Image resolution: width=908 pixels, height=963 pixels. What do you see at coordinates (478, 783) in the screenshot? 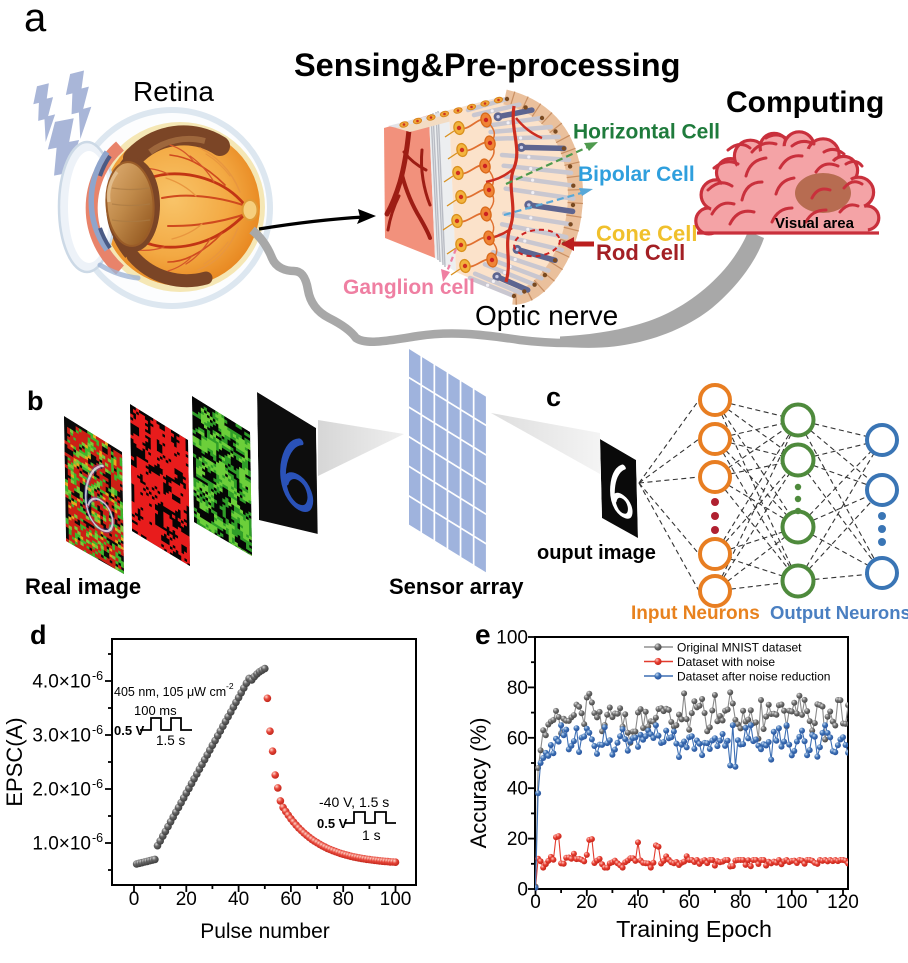
I see `svg-text: Accuracy (%)` at bounding box center [478, 783].